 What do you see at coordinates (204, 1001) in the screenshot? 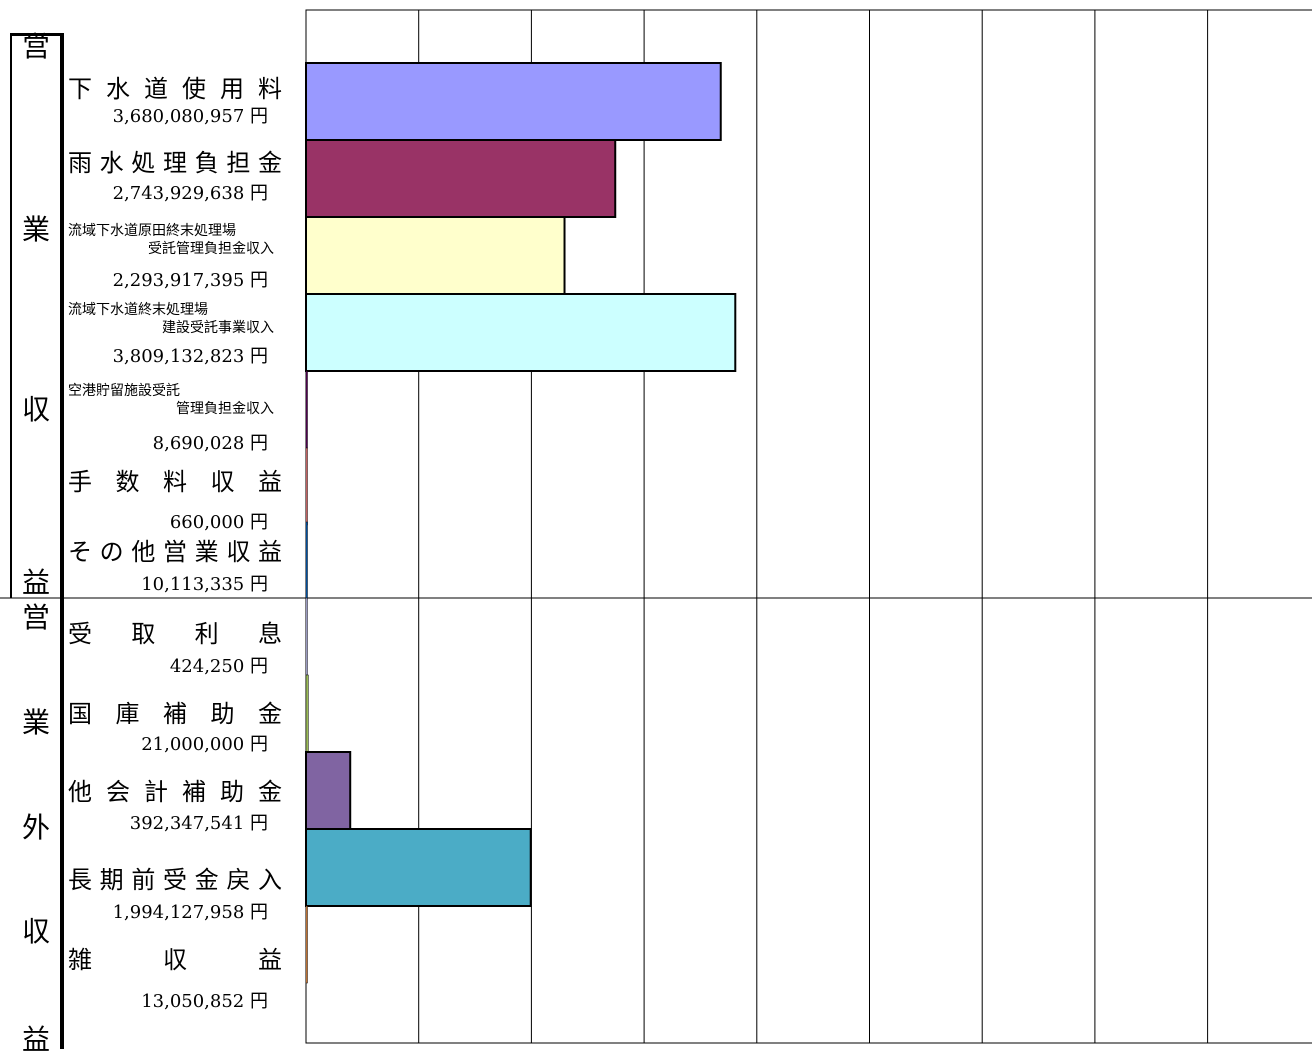
I see `category-value-label: 13,050,852 円` at bounding box center [204, 1001].